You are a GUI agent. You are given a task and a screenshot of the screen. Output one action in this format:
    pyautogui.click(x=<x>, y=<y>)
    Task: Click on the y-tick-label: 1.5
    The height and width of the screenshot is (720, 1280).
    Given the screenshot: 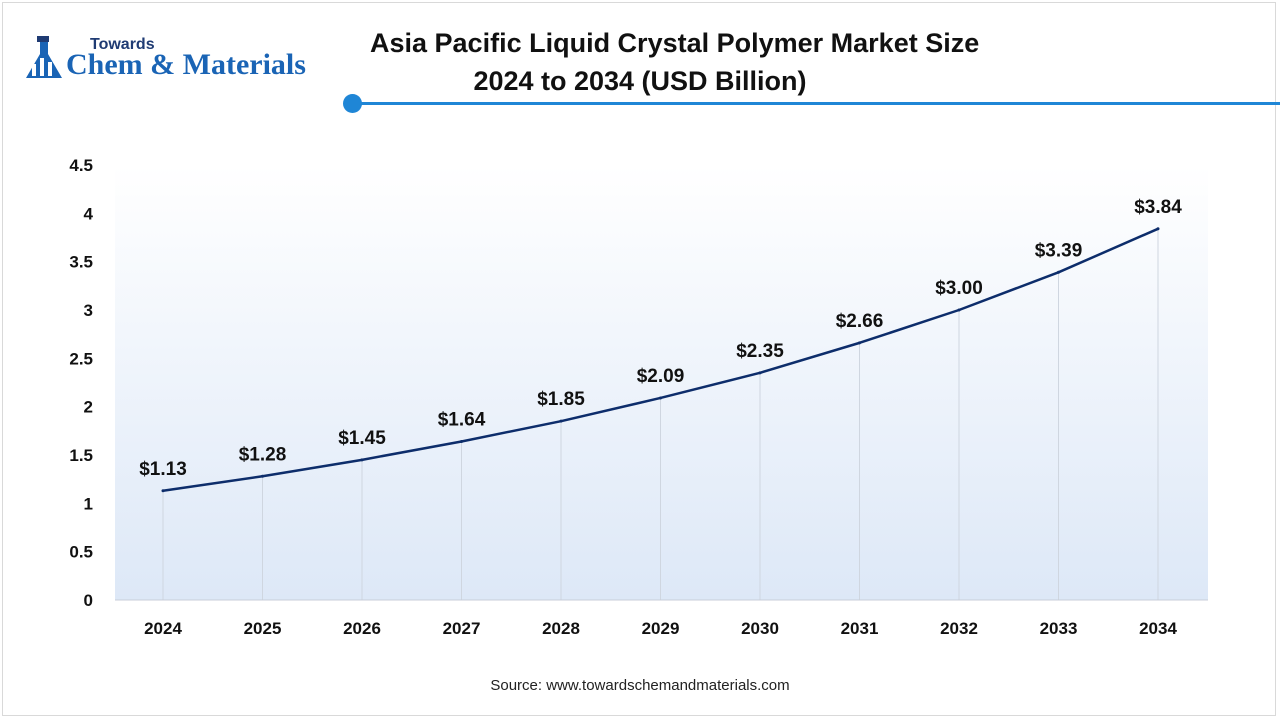 What is the action you would take?
    pyautogui.click(x=81, y=455)
    